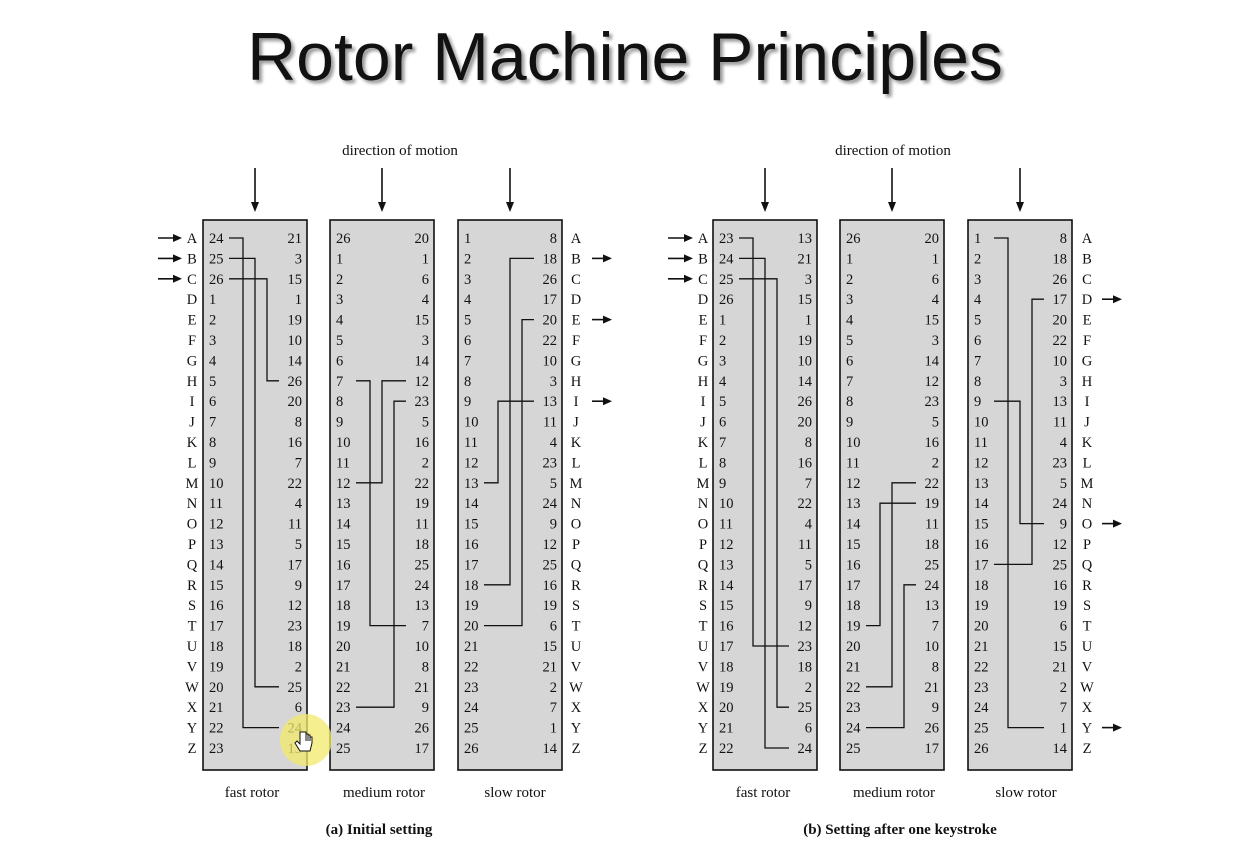  I want to click on input-letter: Q, so click(192, 565).